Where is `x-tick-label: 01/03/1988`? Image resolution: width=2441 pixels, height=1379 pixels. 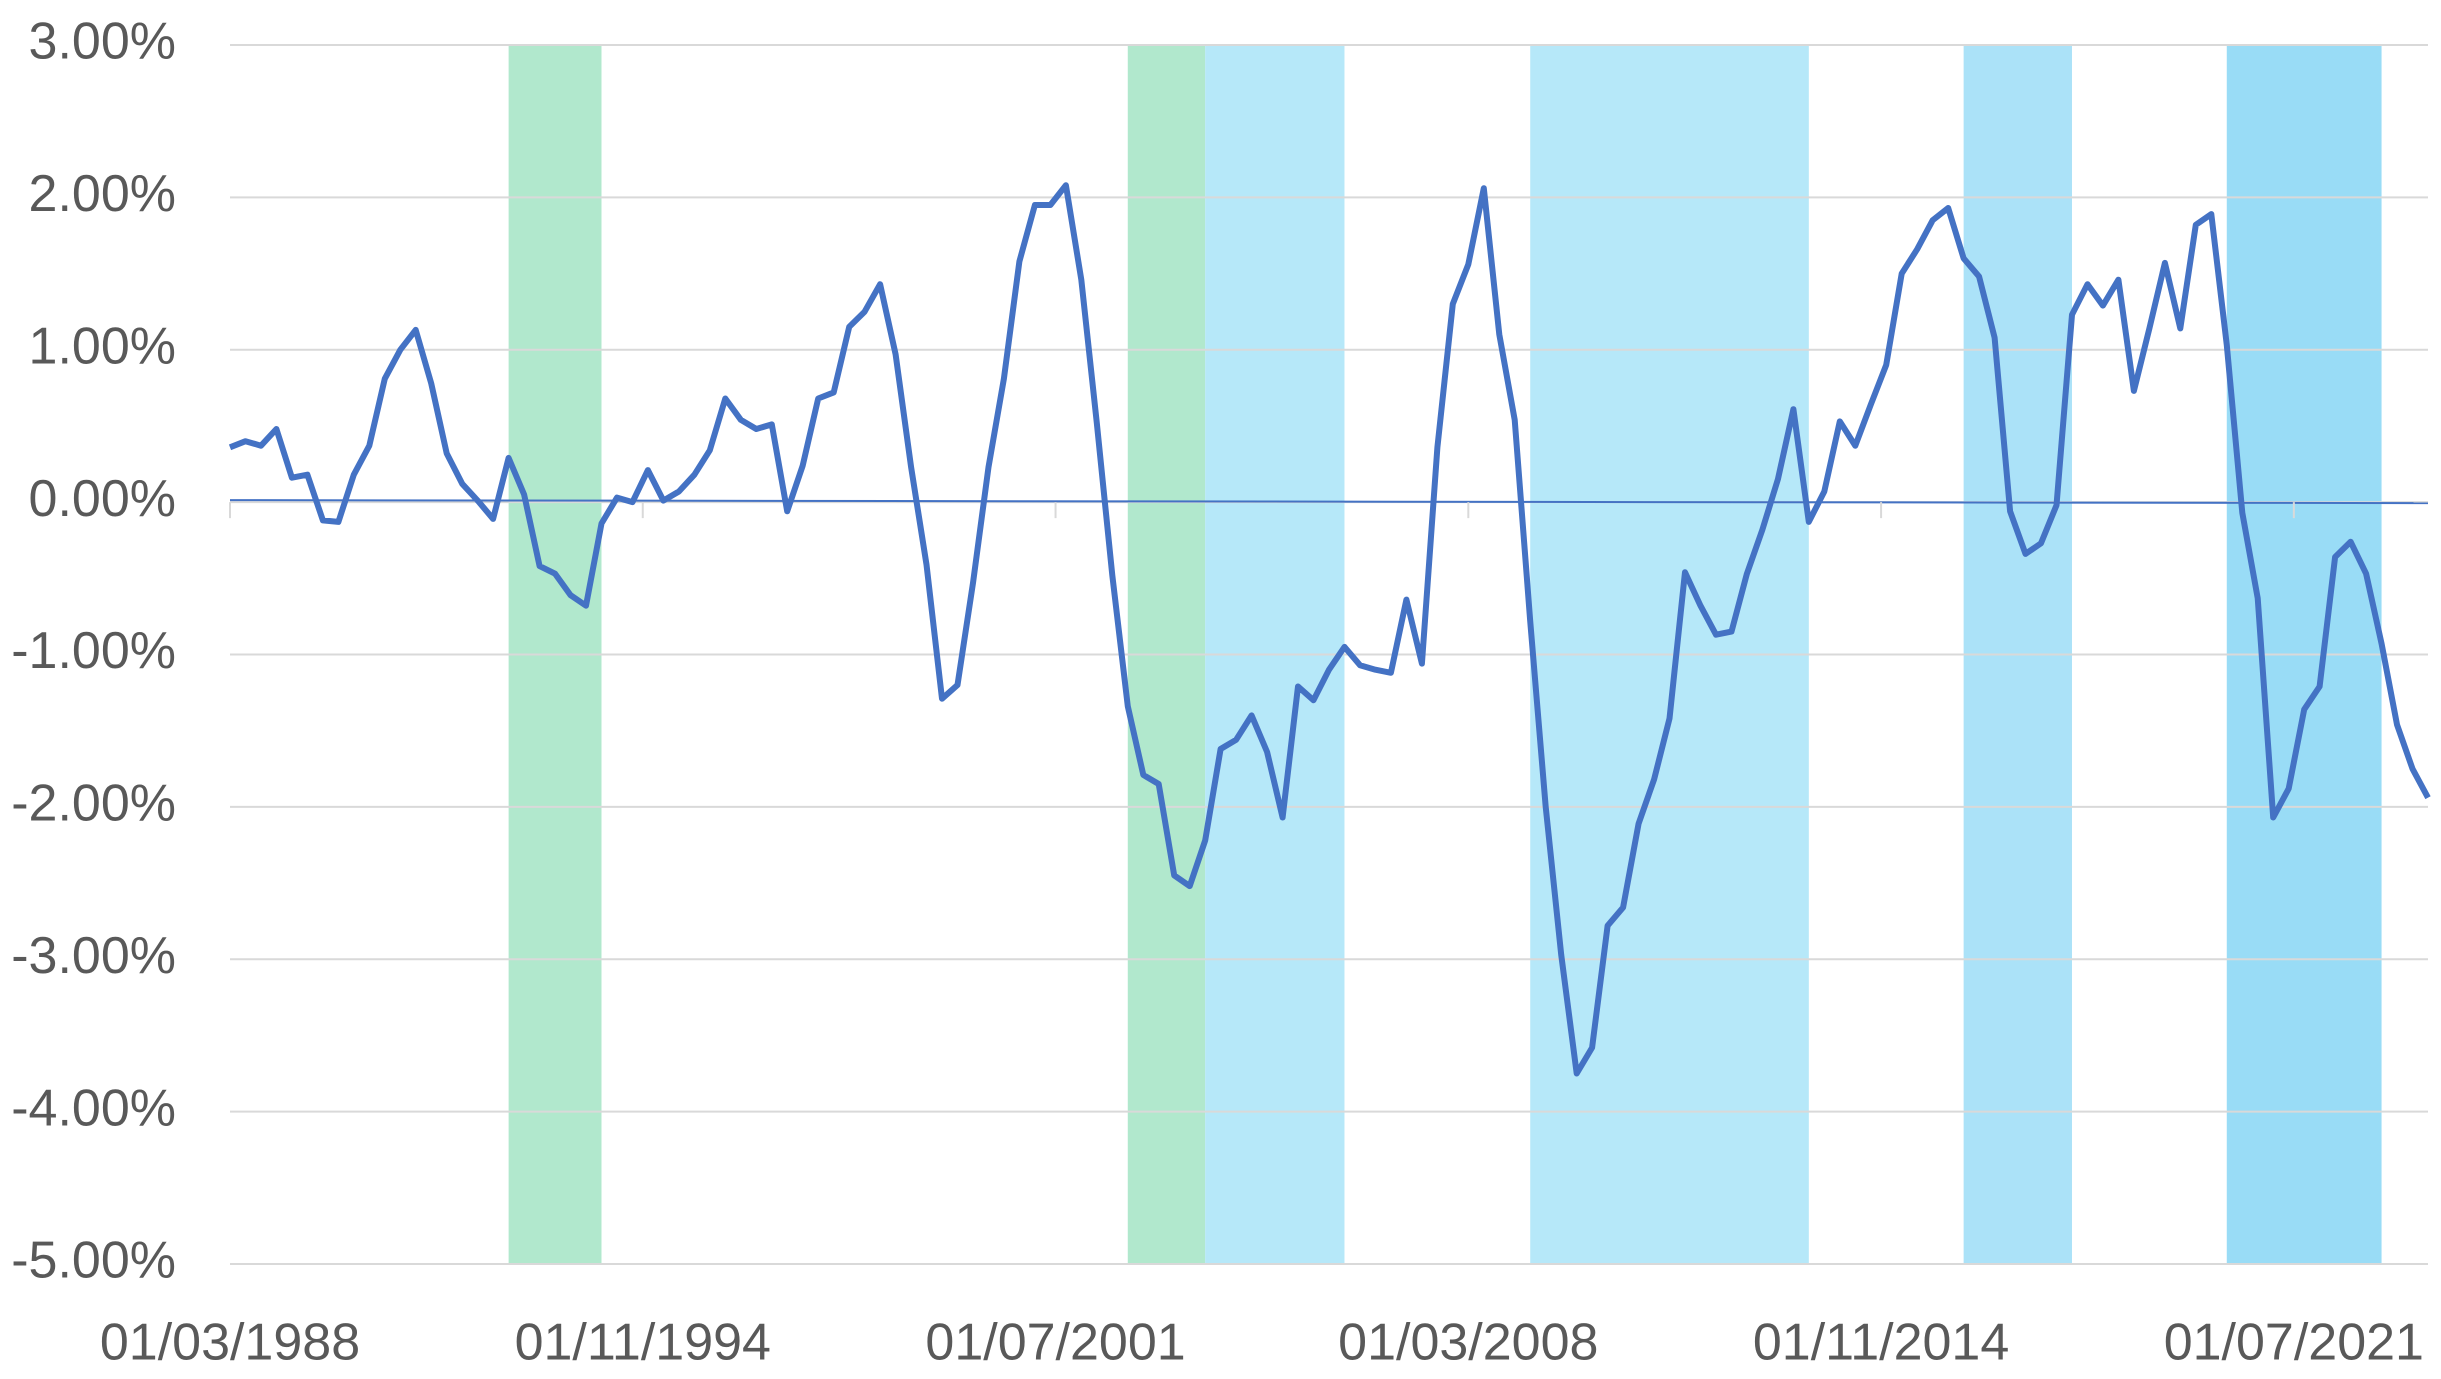 x-tick-label: 01/03/1988 is located at coordinates (230, 1343).